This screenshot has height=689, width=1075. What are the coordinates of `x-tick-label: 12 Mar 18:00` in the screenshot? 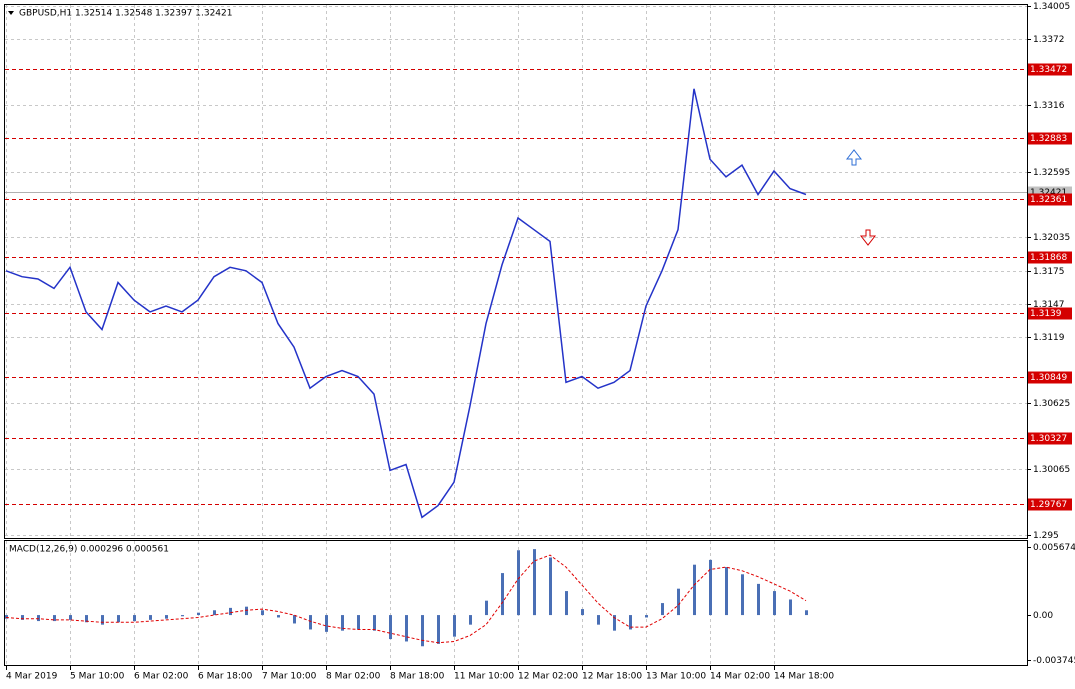 It's located at (612, 677).